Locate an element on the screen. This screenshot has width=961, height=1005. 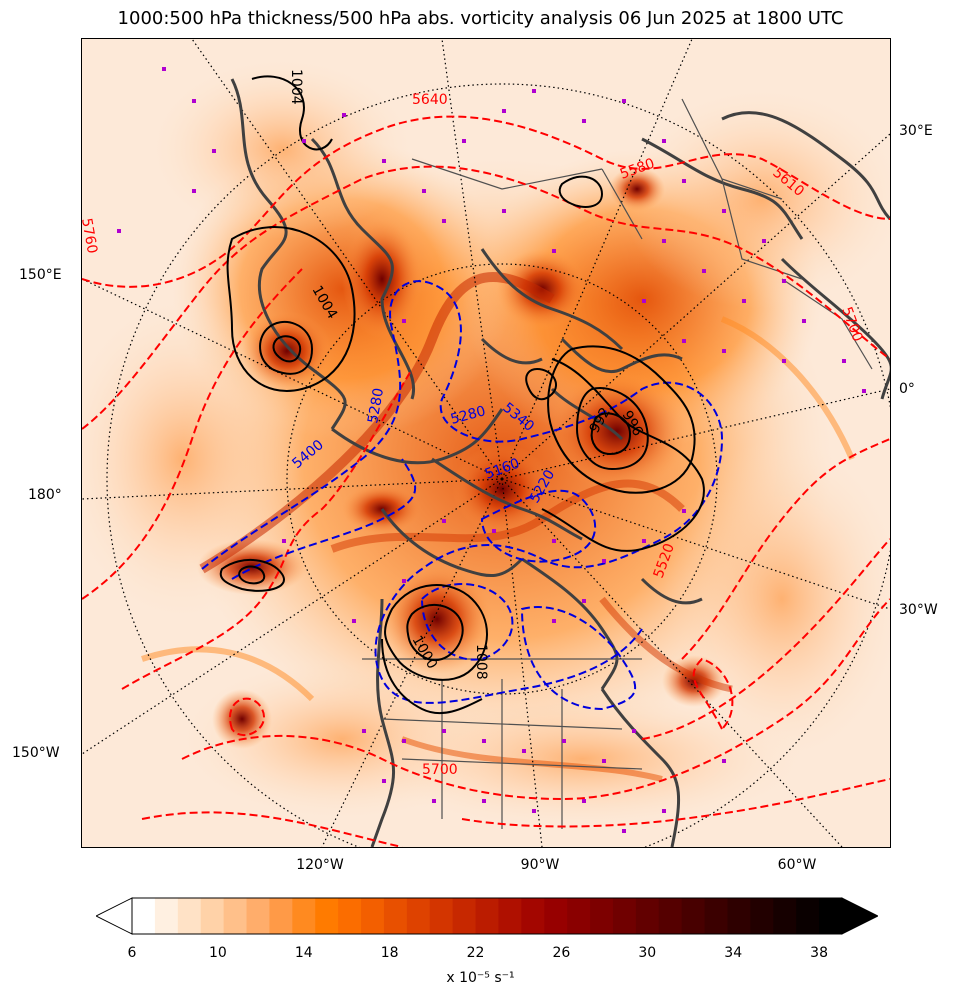
colorbar-border is located at coordinates (487, 916).